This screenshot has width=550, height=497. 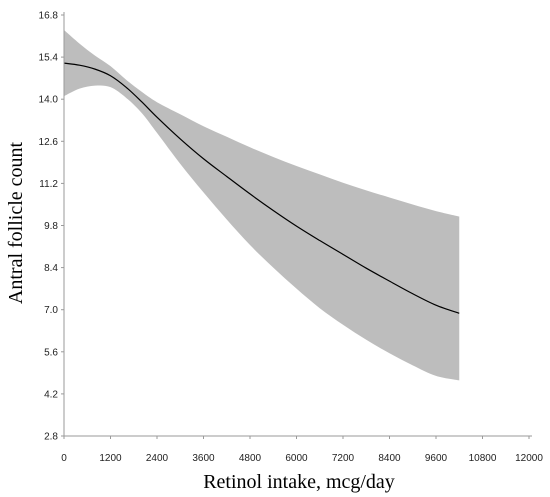 I want to click on y-tick-label: 11.2, so click(x=48, y=184).